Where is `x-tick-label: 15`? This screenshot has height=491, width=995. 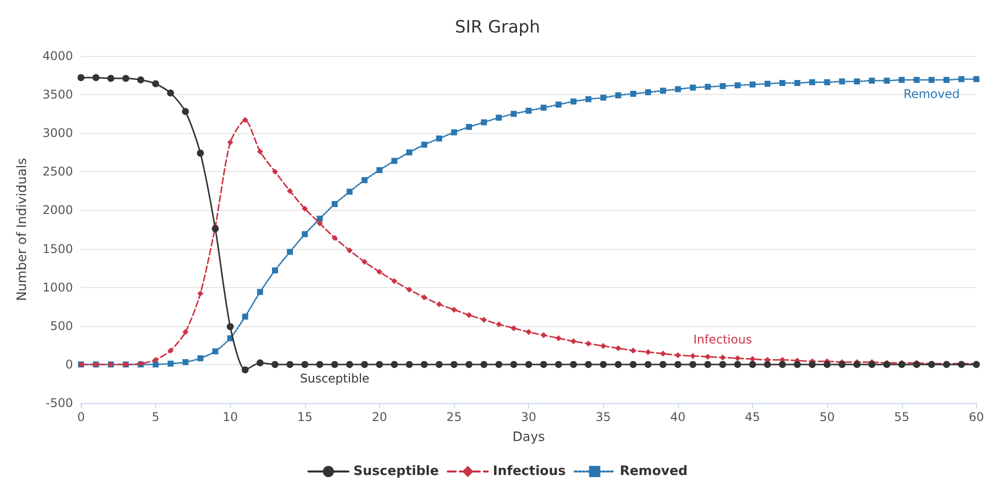 x-tick-label: 15 is located at coordinates (304, 417).